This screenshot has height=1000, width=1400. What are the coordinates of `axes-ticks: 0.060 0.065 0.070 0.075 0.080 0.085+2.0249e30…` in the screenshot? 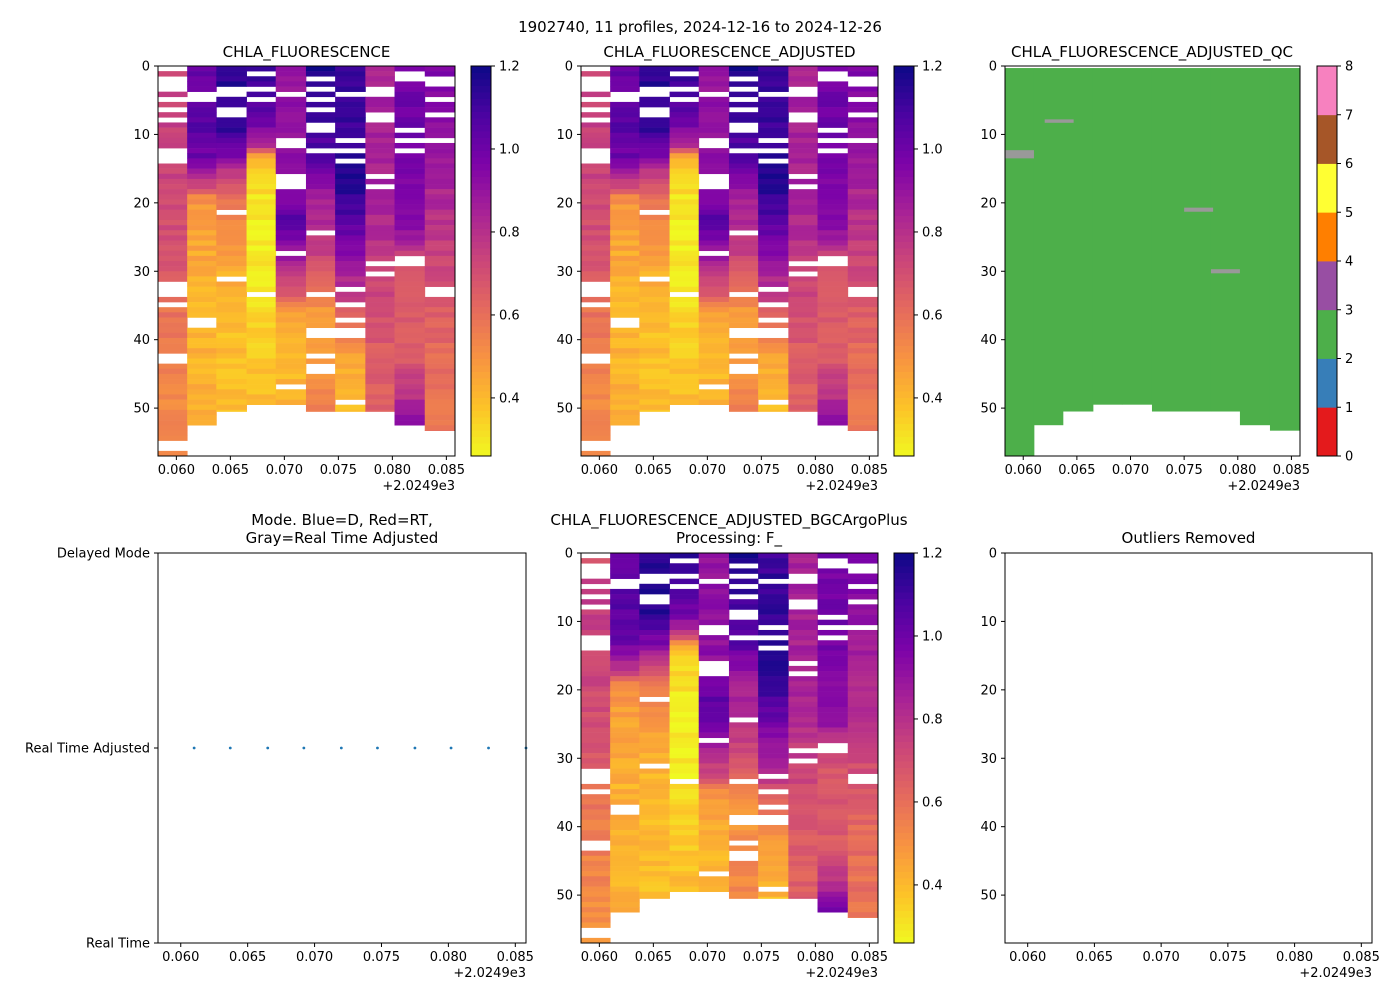 It's located at (722, 764).